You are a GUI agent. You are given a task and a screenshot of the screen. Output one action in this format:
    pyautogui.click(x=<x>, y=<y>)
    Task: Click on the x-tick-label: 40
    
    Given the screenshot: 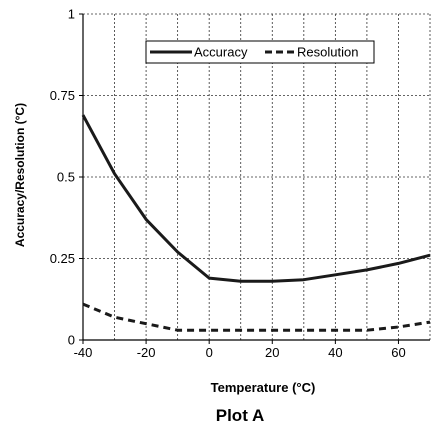 What is the action you would take?
    pyautogui.click(x=335, y=352)
    